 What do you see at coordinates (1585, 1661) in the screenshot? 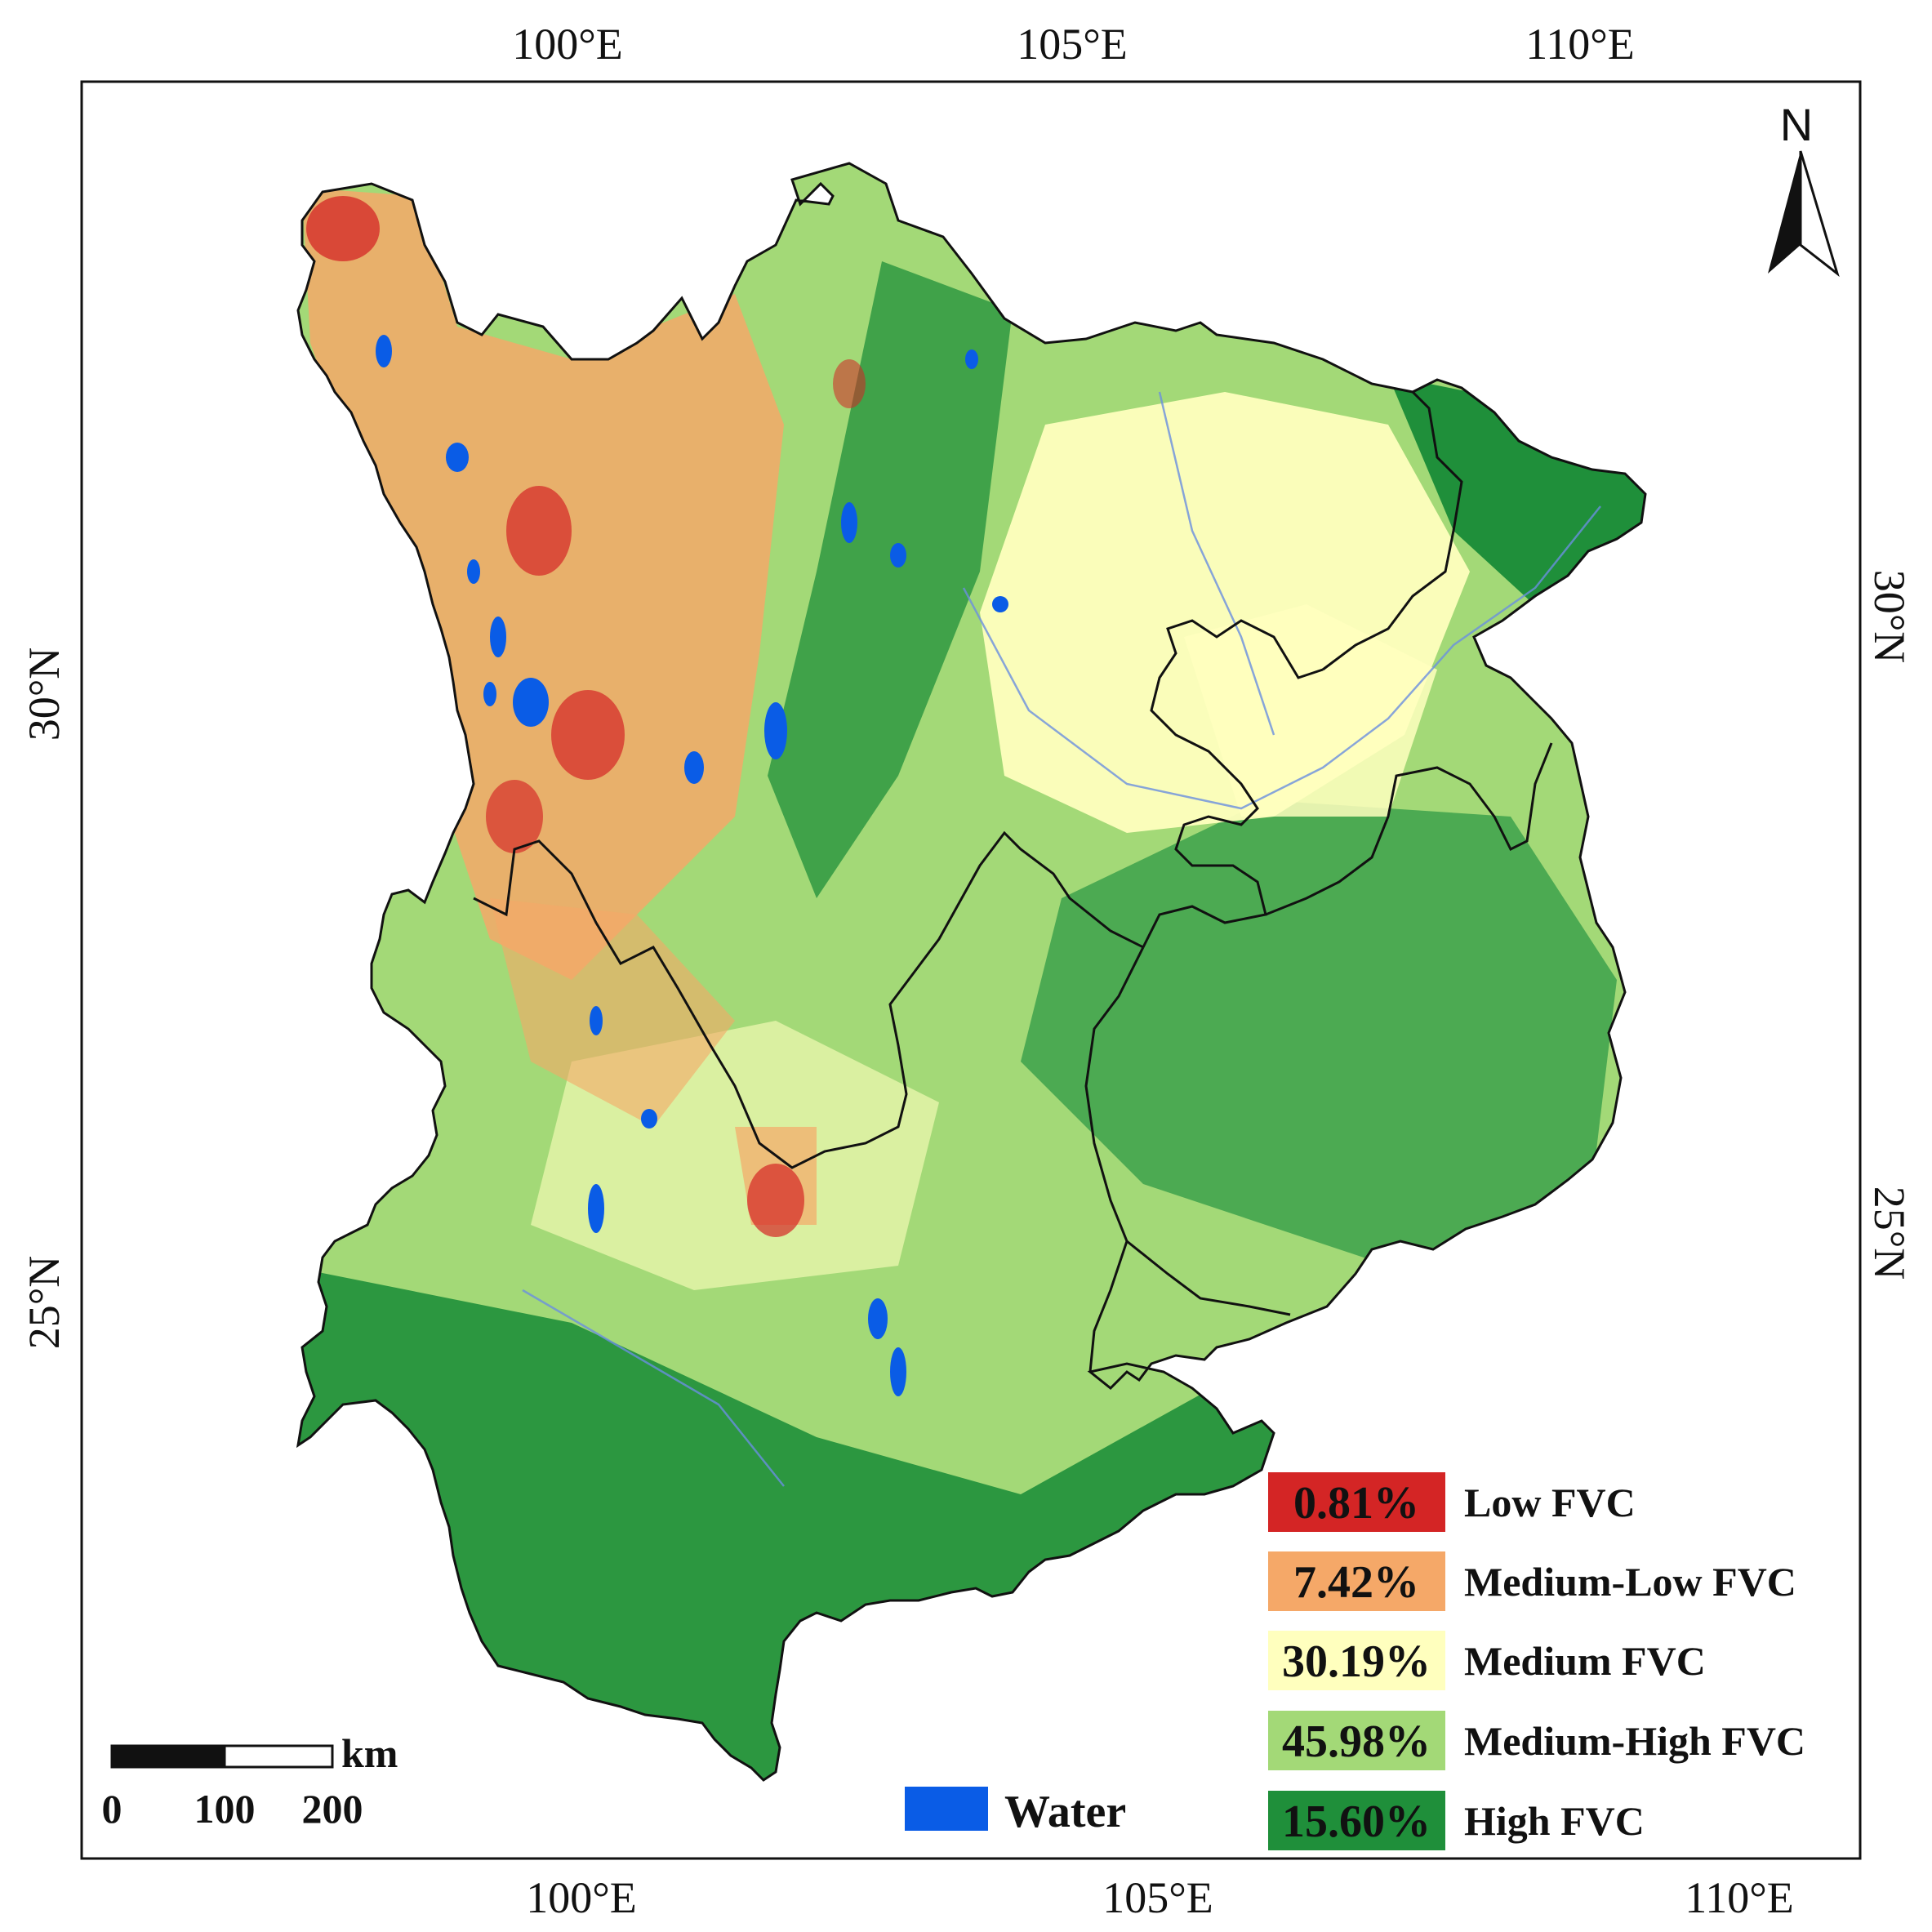
I see `legend-label-medium: Medium FVC` at bounding box center [1585, 1661].